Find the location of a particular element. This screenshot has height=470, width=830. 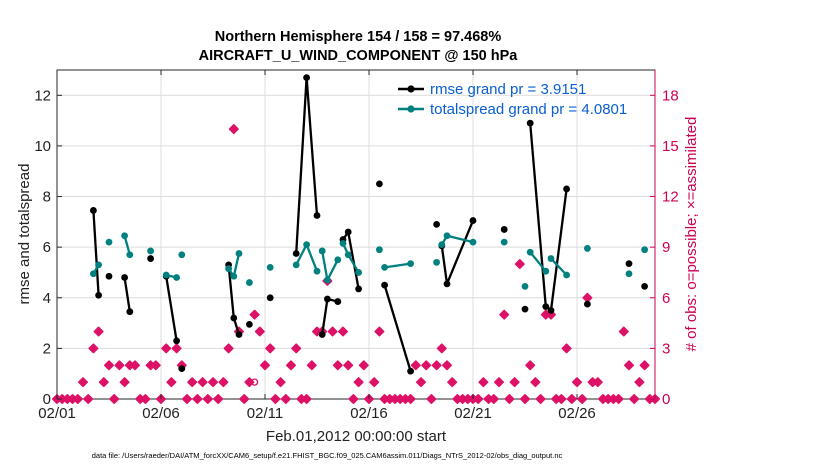

y-left-tick-label: 4 is located at coordinates (47, 298).